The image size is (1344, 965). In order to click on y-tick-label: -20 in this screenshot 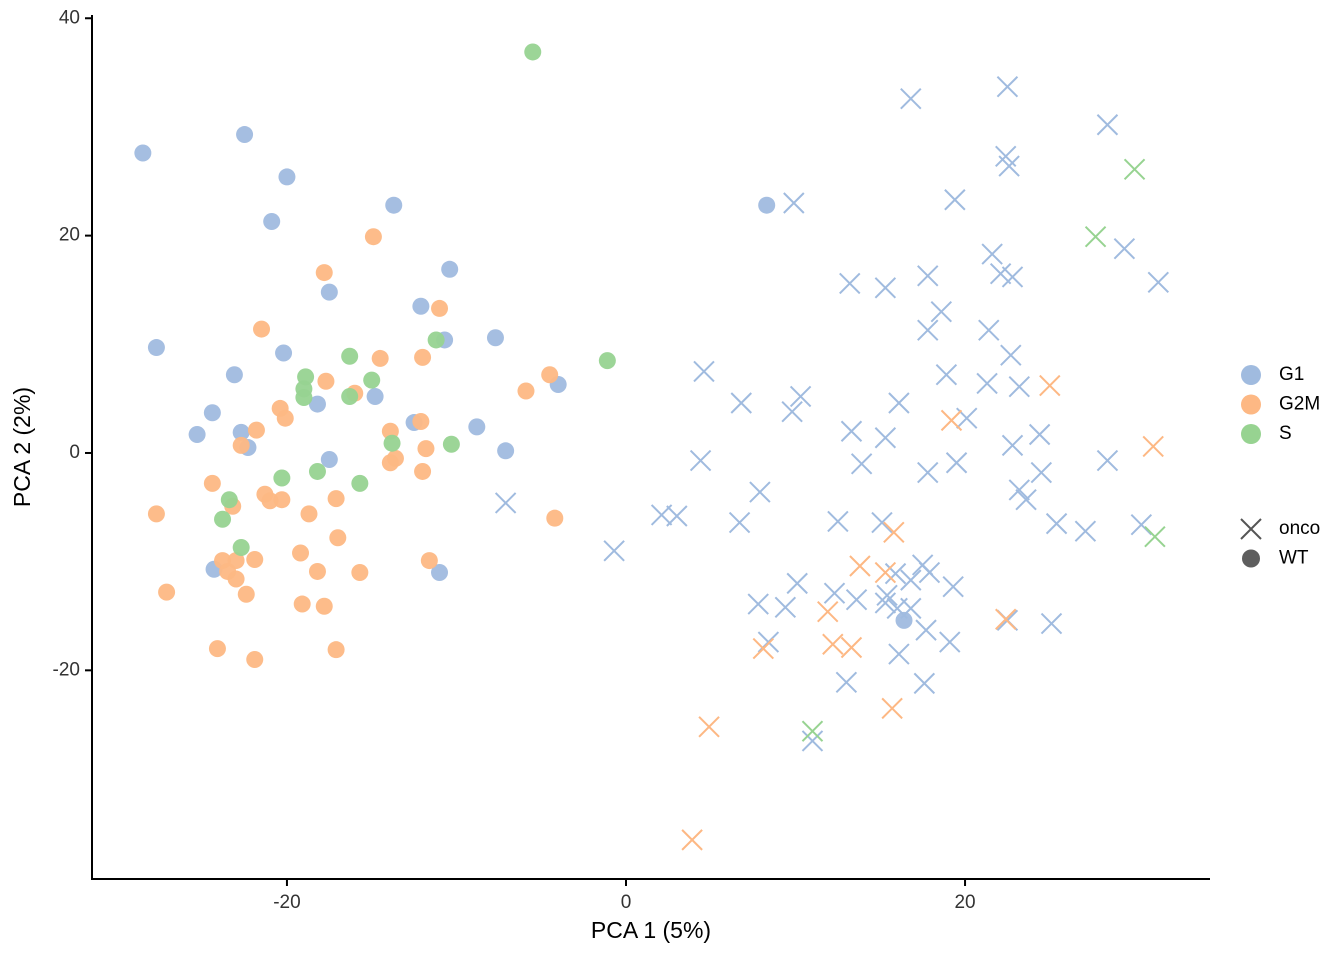, I will do `click(66, 669)`.